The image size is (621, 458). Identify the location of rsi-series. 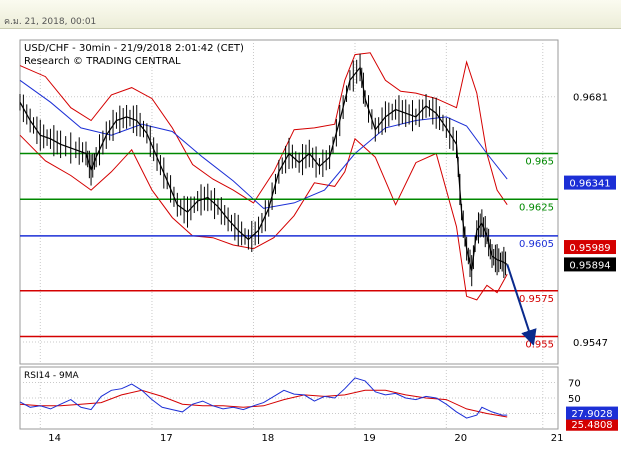
(263, 398).